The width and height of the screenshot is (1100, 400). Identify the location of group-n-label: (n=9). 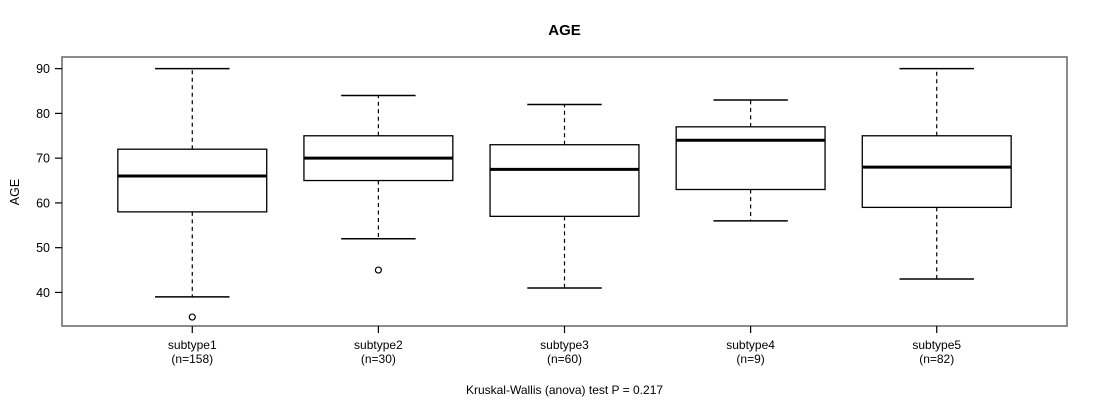
(750, 359).